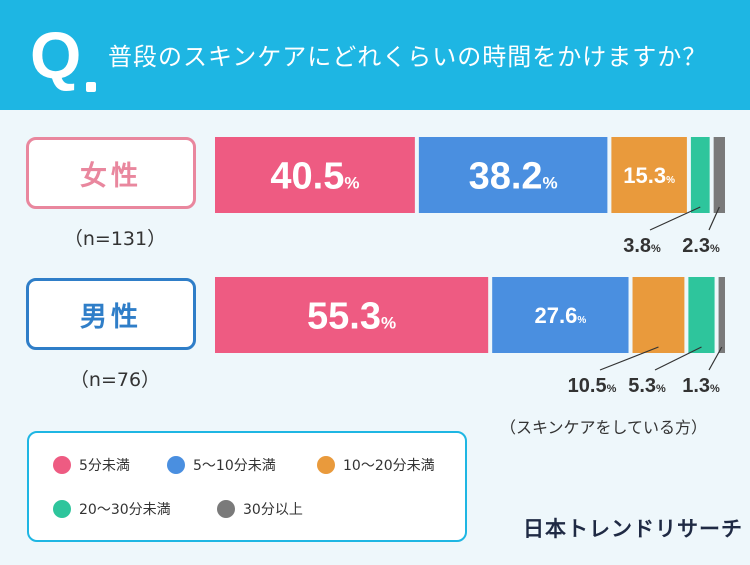 Image resolution: width=750 pixels, height=565 pixels. Describe the element at coordinates (647, 386) in the screenshot. I see `data-label: 5.3%` at that location.